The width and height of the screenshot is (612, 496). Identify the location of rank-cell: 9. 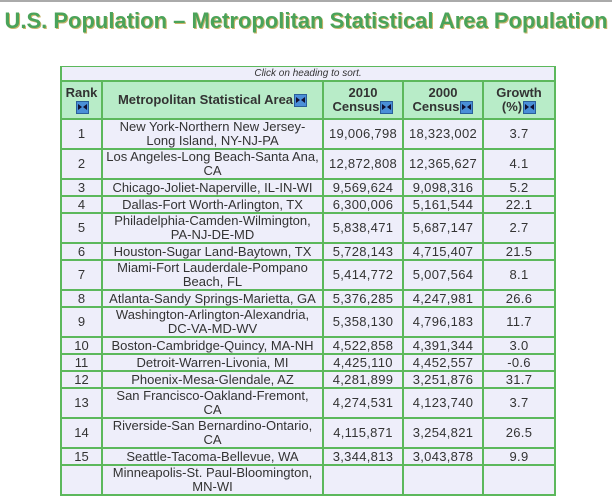
(81, 322).